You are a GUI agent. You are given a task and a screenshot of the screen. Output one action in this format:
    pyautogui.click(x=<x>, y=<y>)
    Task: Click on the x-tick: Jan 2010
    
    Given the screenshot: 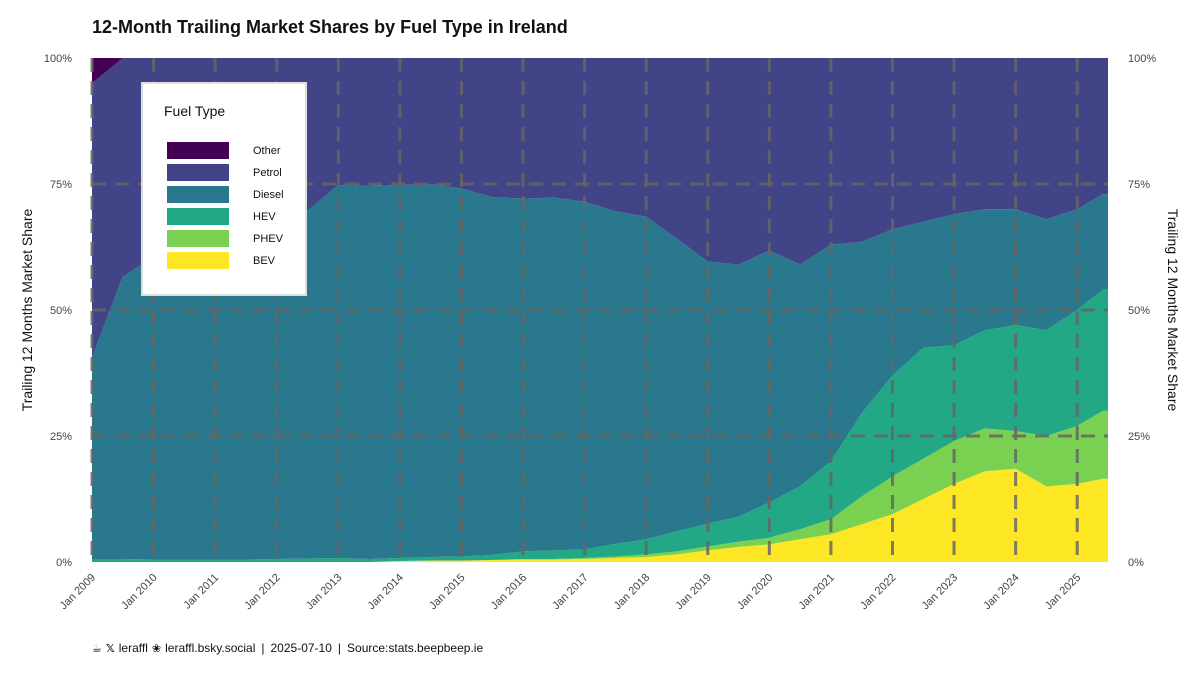 What is the action you would take?
    pyautogui.click(x=139, y=592)
    